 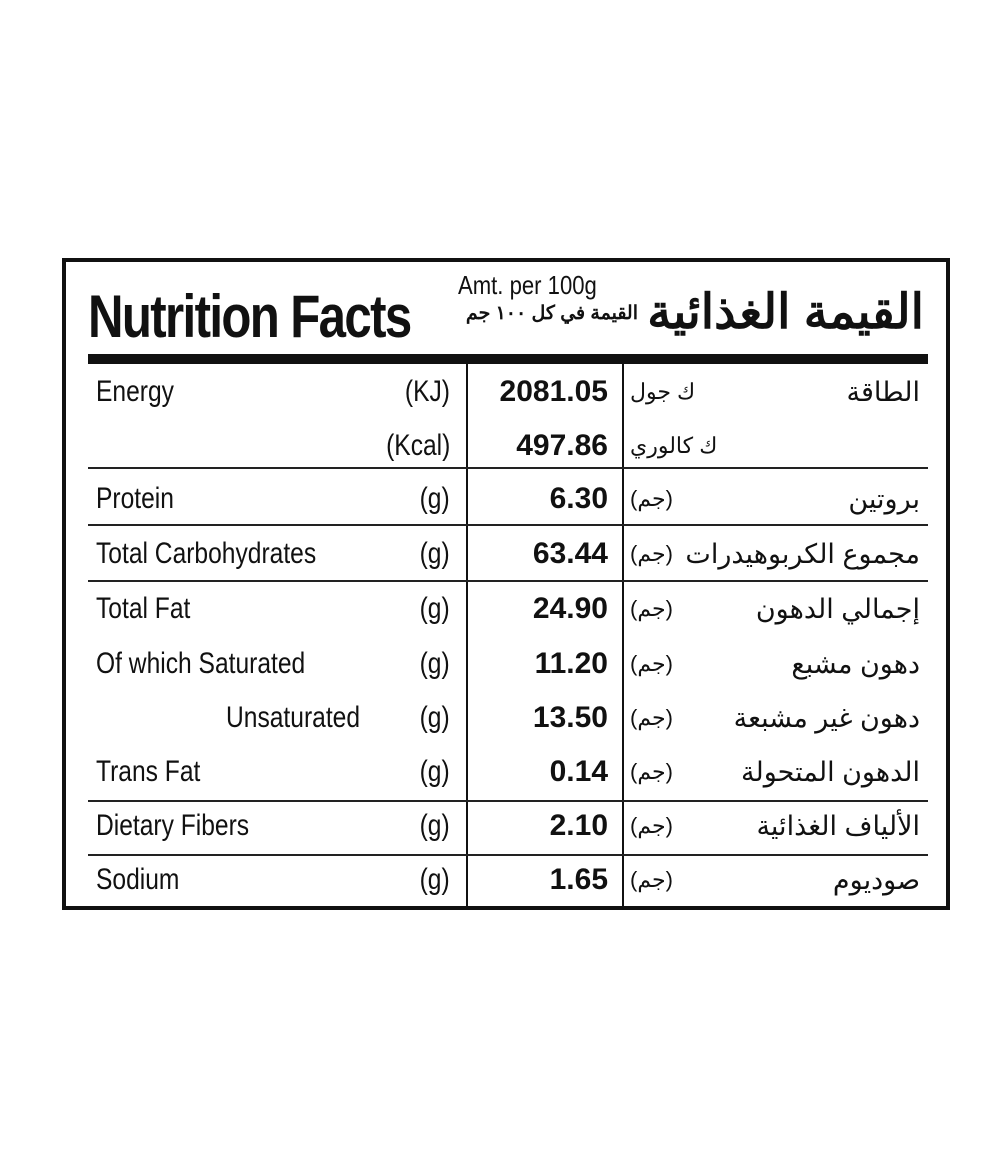 I want to click on nutrient-label: Unsaturated, so click(x=293, y=717).